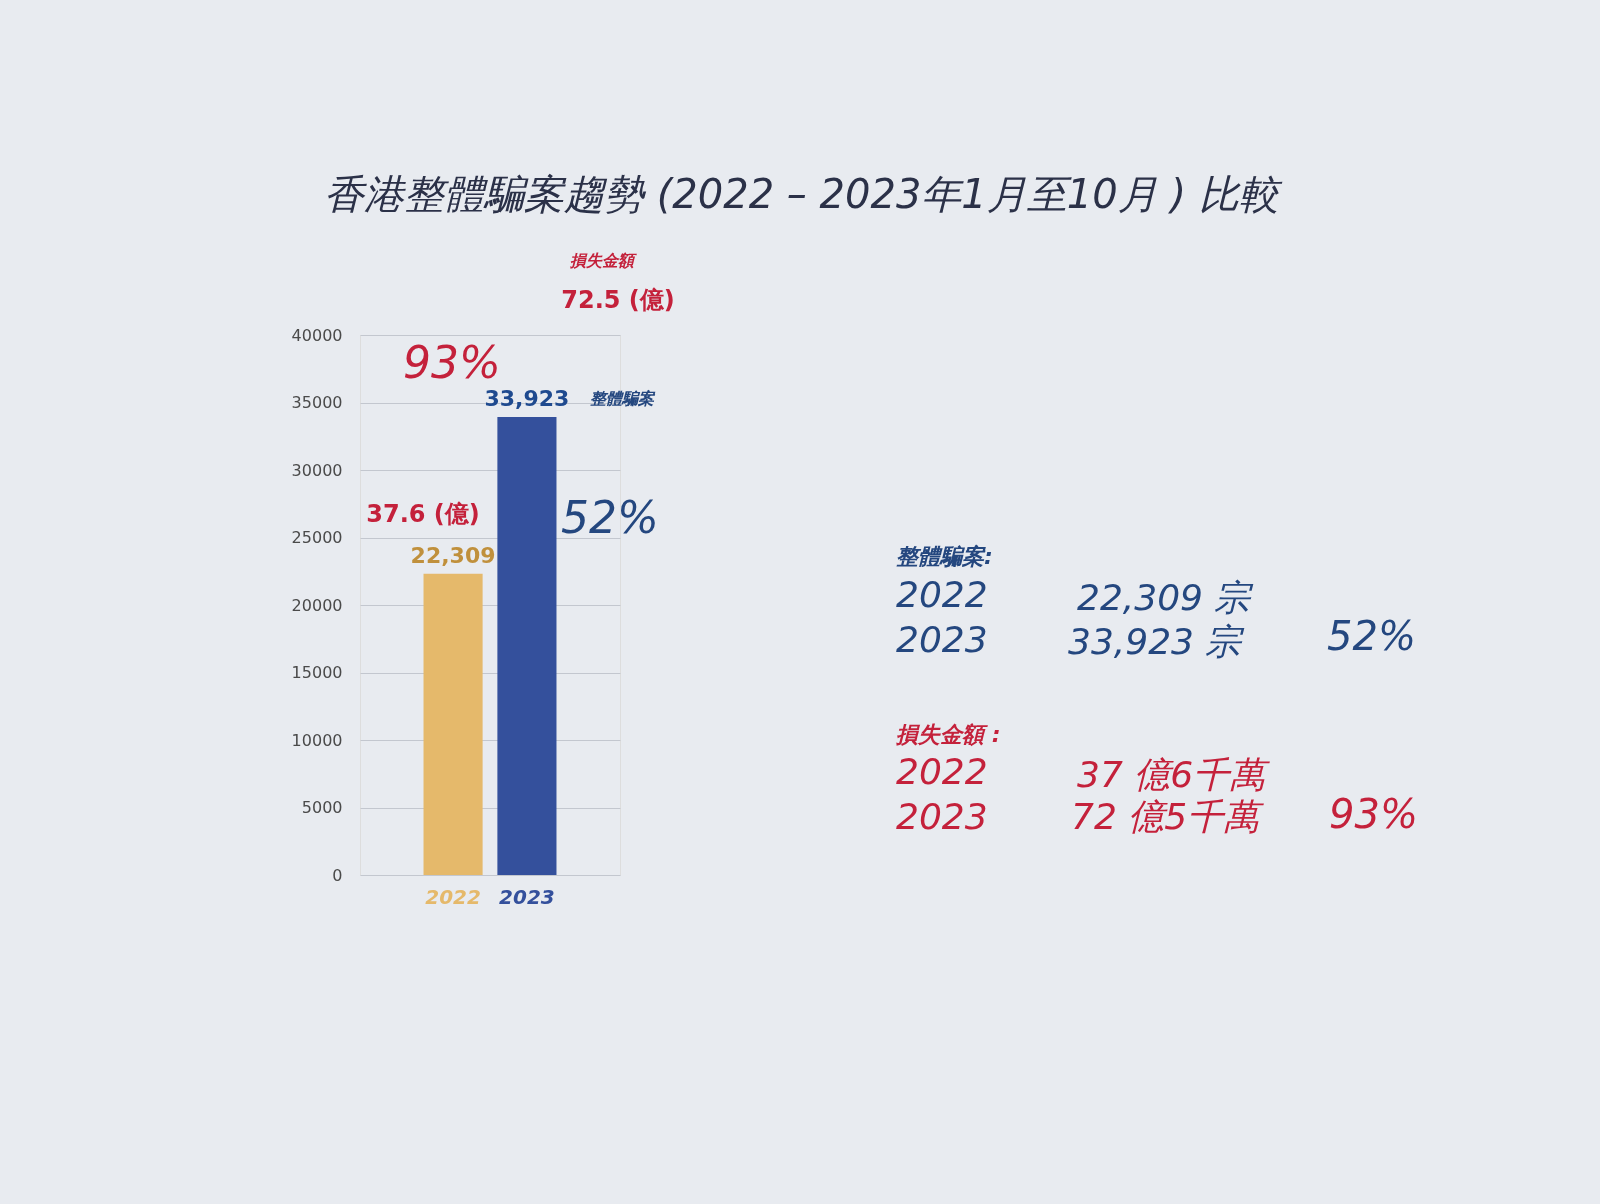  What do you see at coordinates (1157, 641) in the screenshot?
I see `text: 33,923 宗` at bounding box center [1157, 641].